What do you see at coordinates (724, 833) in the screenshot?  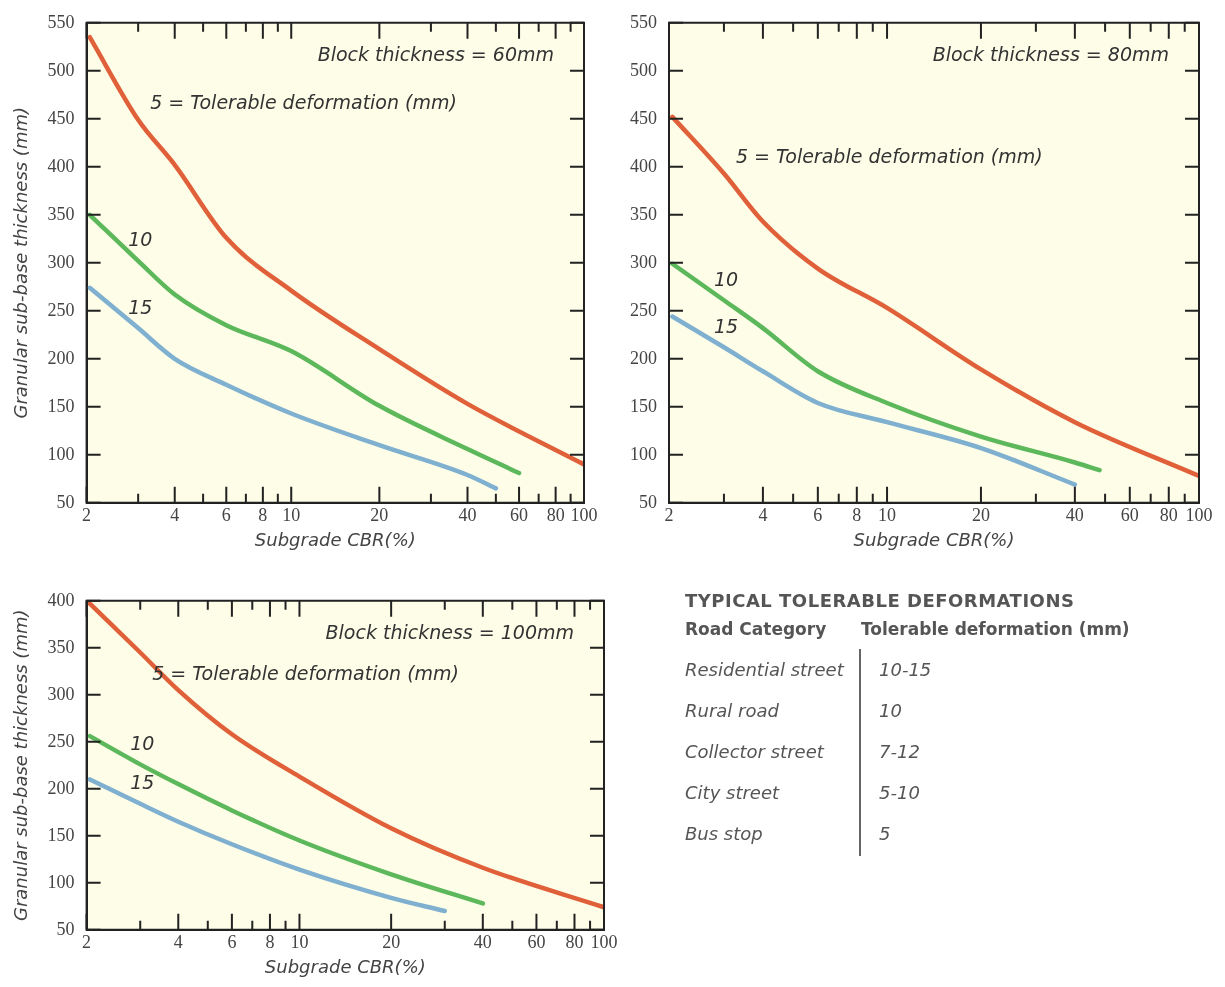 I see `text: Bus stop` at bounding box center [724, 833].